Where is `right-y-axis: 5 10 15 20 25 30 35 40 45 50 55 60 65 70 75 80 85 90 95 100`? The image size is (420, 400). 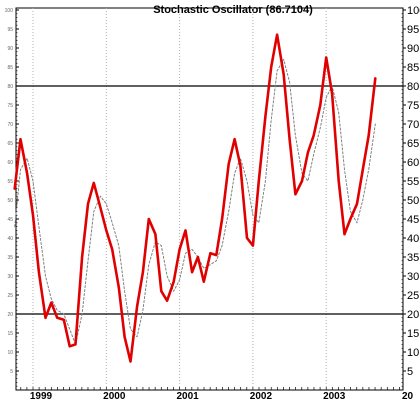 right-y-axis: 5 10 15 20 25 30 35 40 45 50 55 60 65 70 75 80 85 90 95 100 is located at coordinates (410, 196).